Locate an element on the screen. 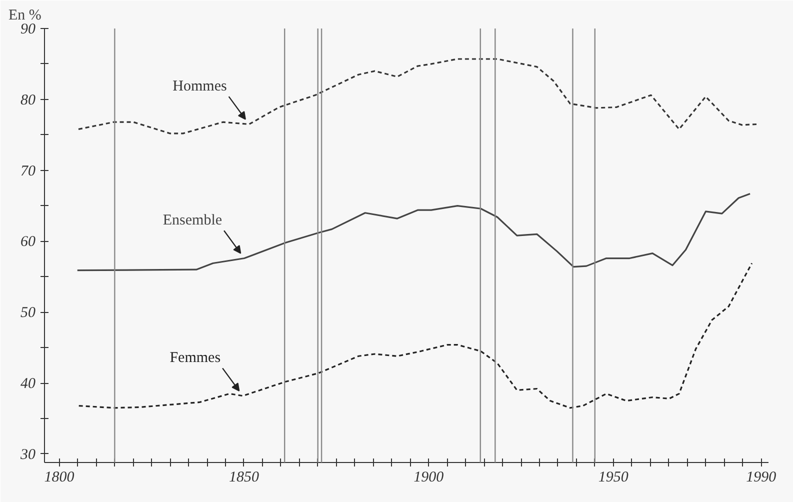  y-tick-label: 90 is located at coordinates (28, 30).